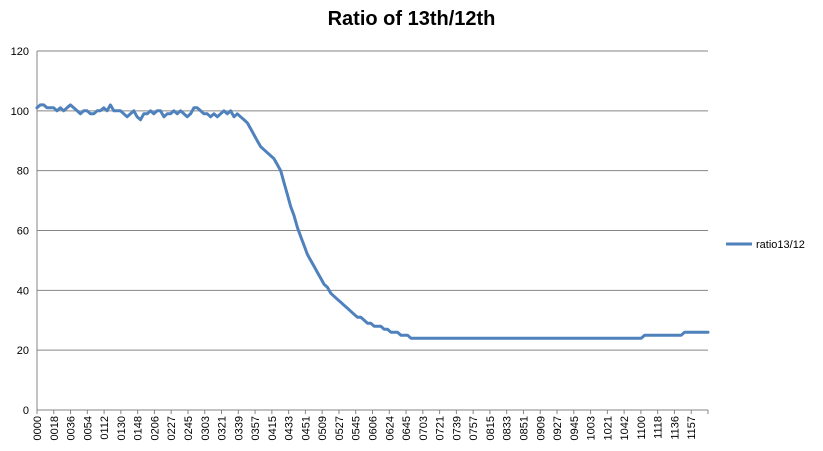 Image resolution: width=823 pixels, height=451 pixels. Describe the element at coordinates (340, 428) in the screenshot. I see `x-tick-label: 0527` at that location.